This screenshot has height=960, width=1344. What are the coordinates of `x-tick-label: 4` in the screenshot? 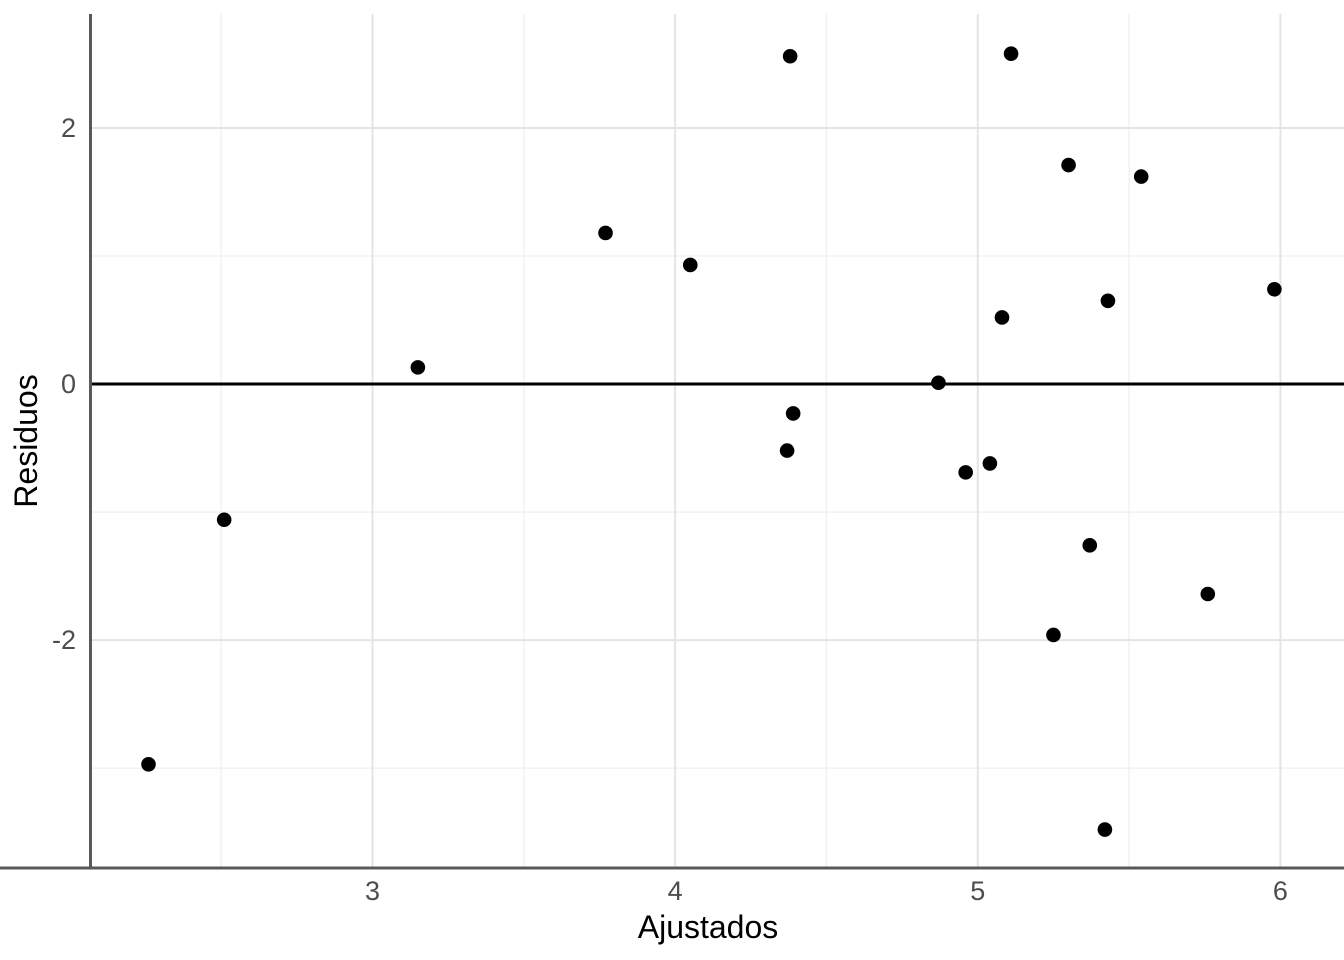 It's located at (675, 891).